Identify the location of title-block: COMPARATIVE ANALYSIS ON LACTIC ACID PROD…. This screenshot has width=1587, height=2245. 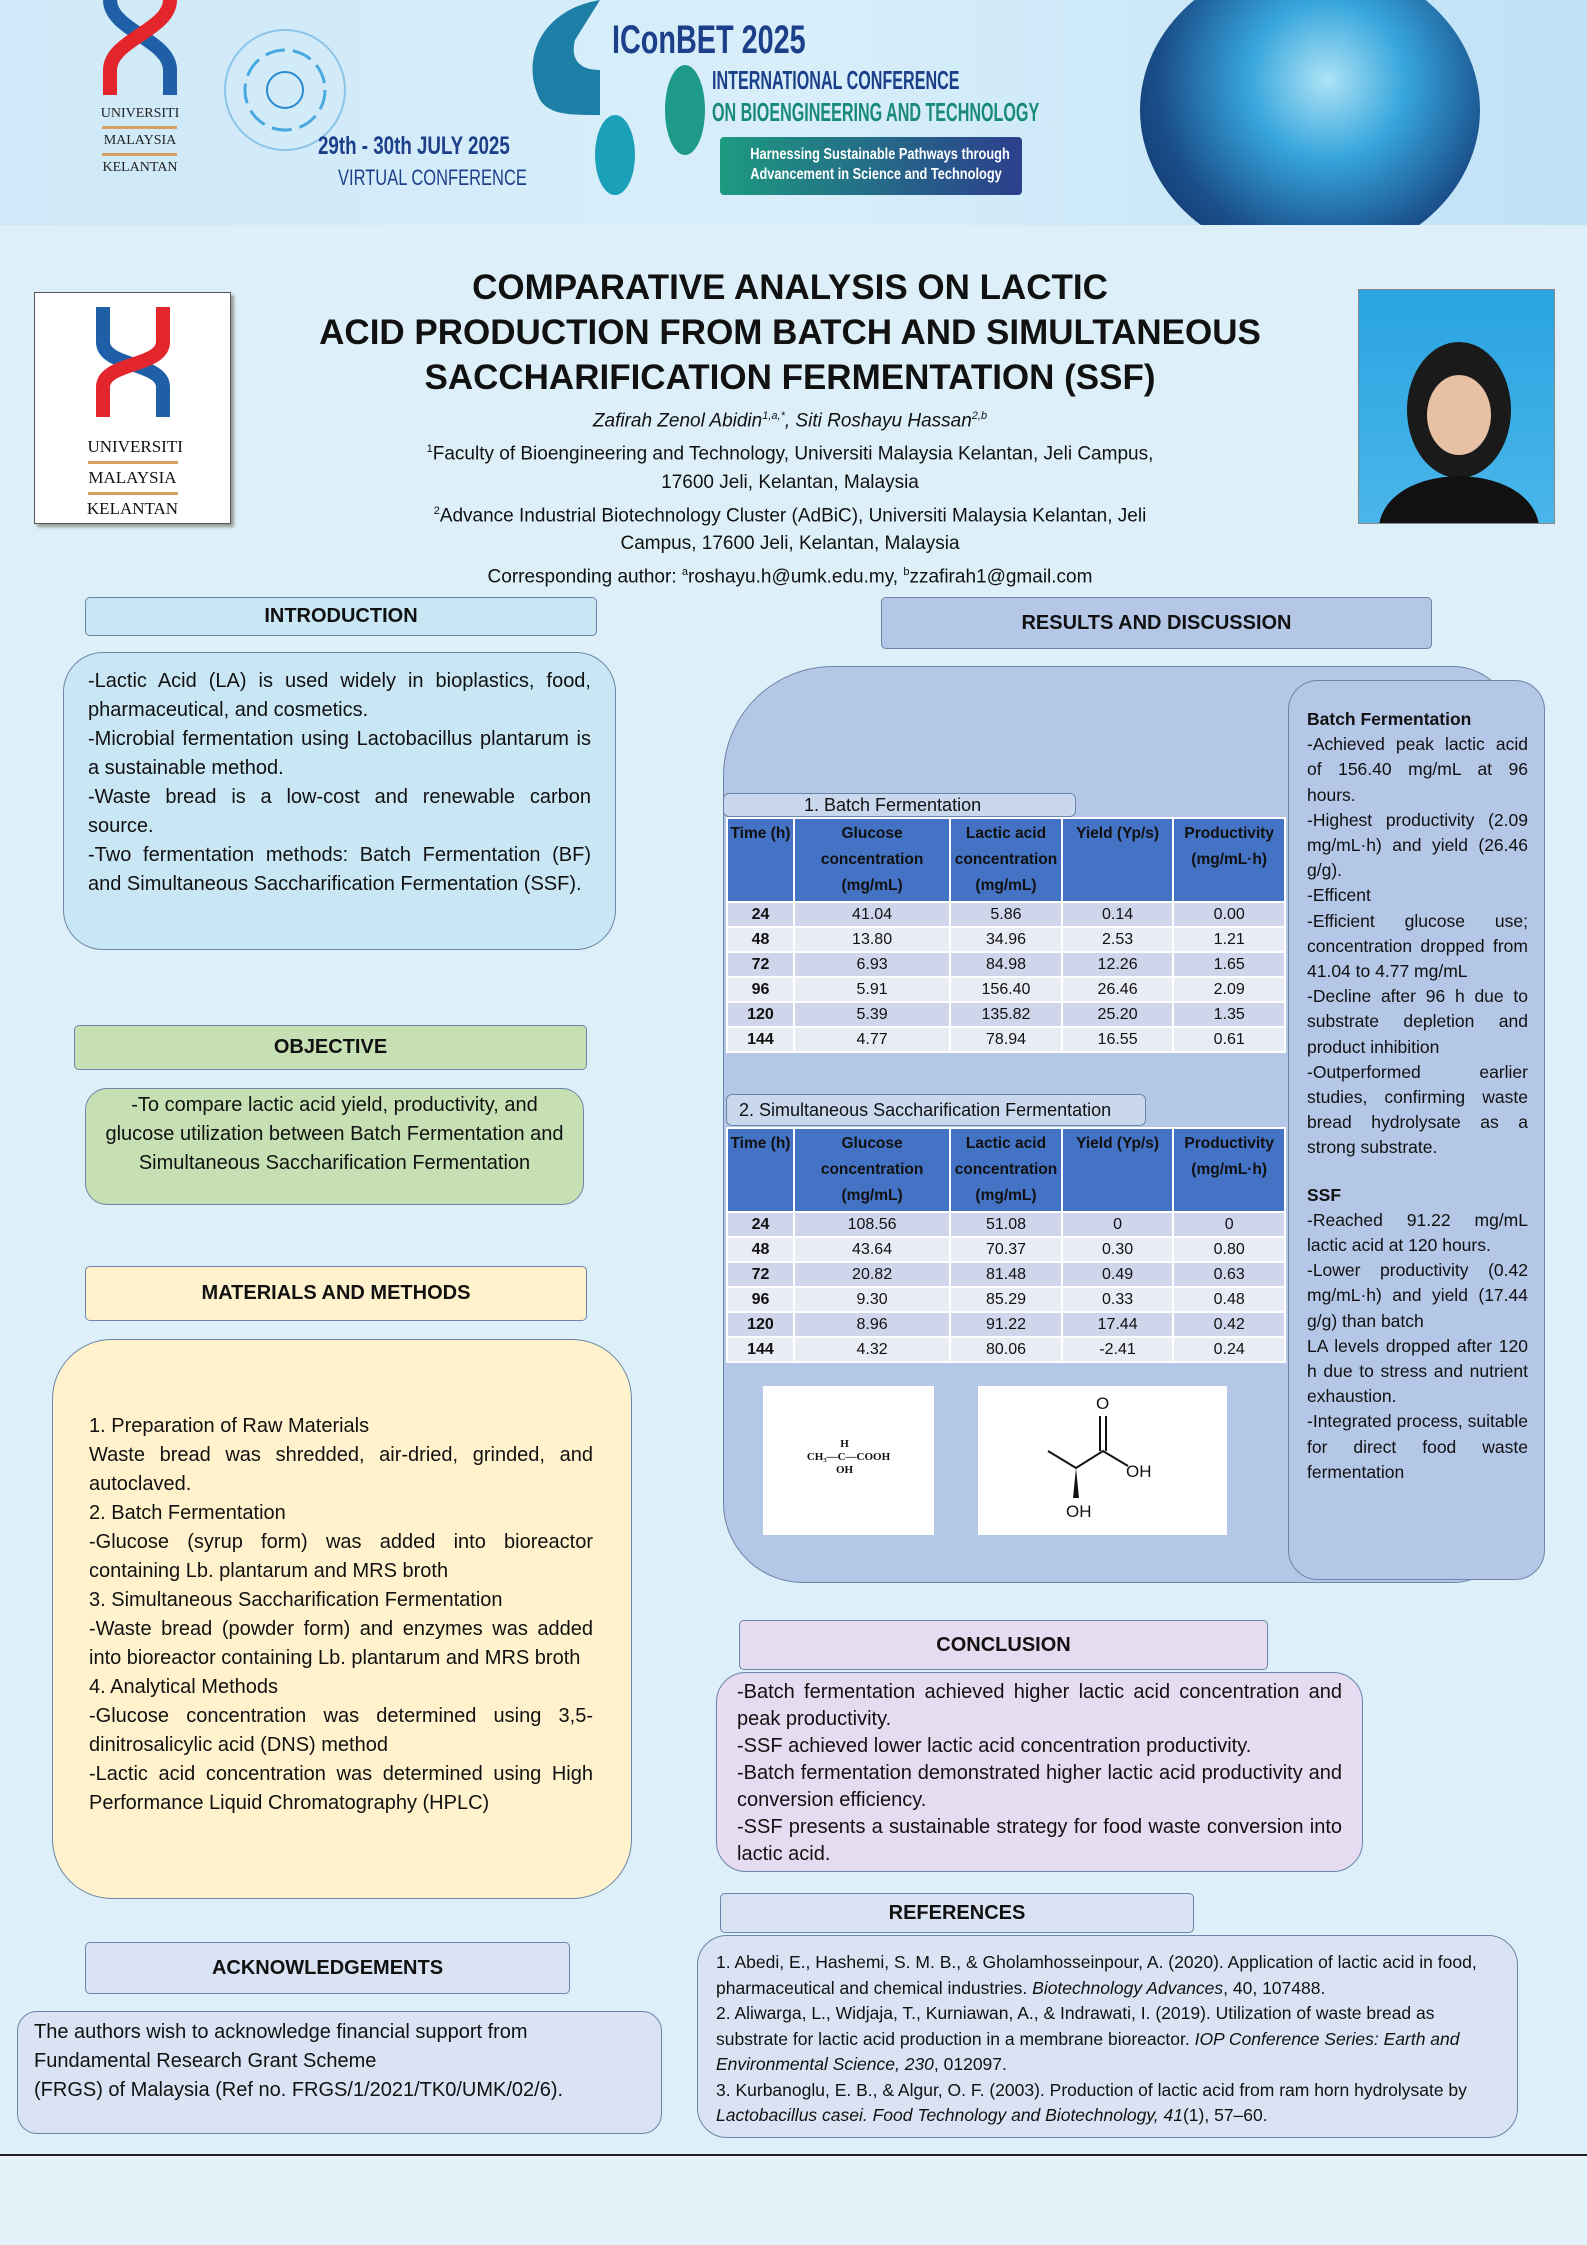
(790, 428).